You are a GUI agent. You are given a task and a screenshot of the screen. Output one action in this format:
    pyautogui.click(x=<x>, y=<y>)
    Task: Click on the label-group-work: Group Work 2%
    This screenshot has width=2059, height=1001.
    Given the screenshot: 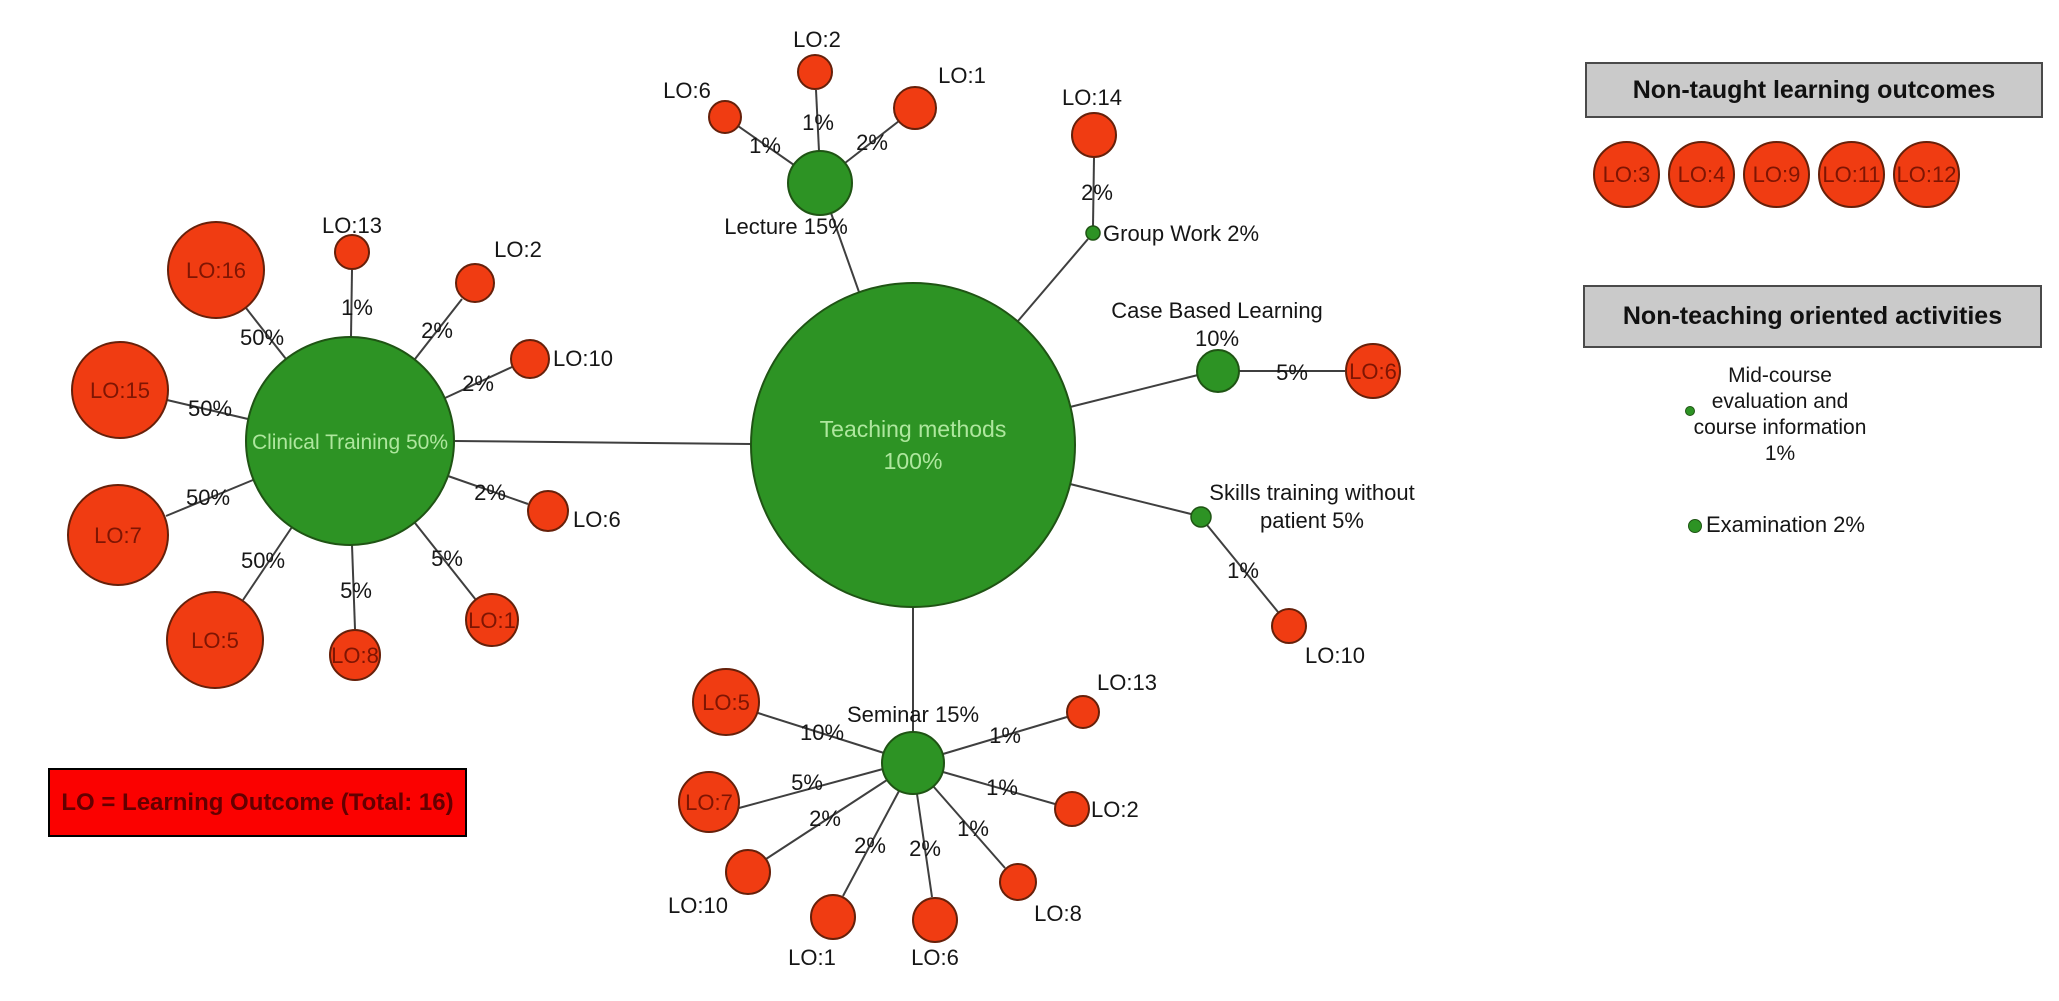 What is the action you would take?
    pyautogui.click(x=1181, y=233)
    